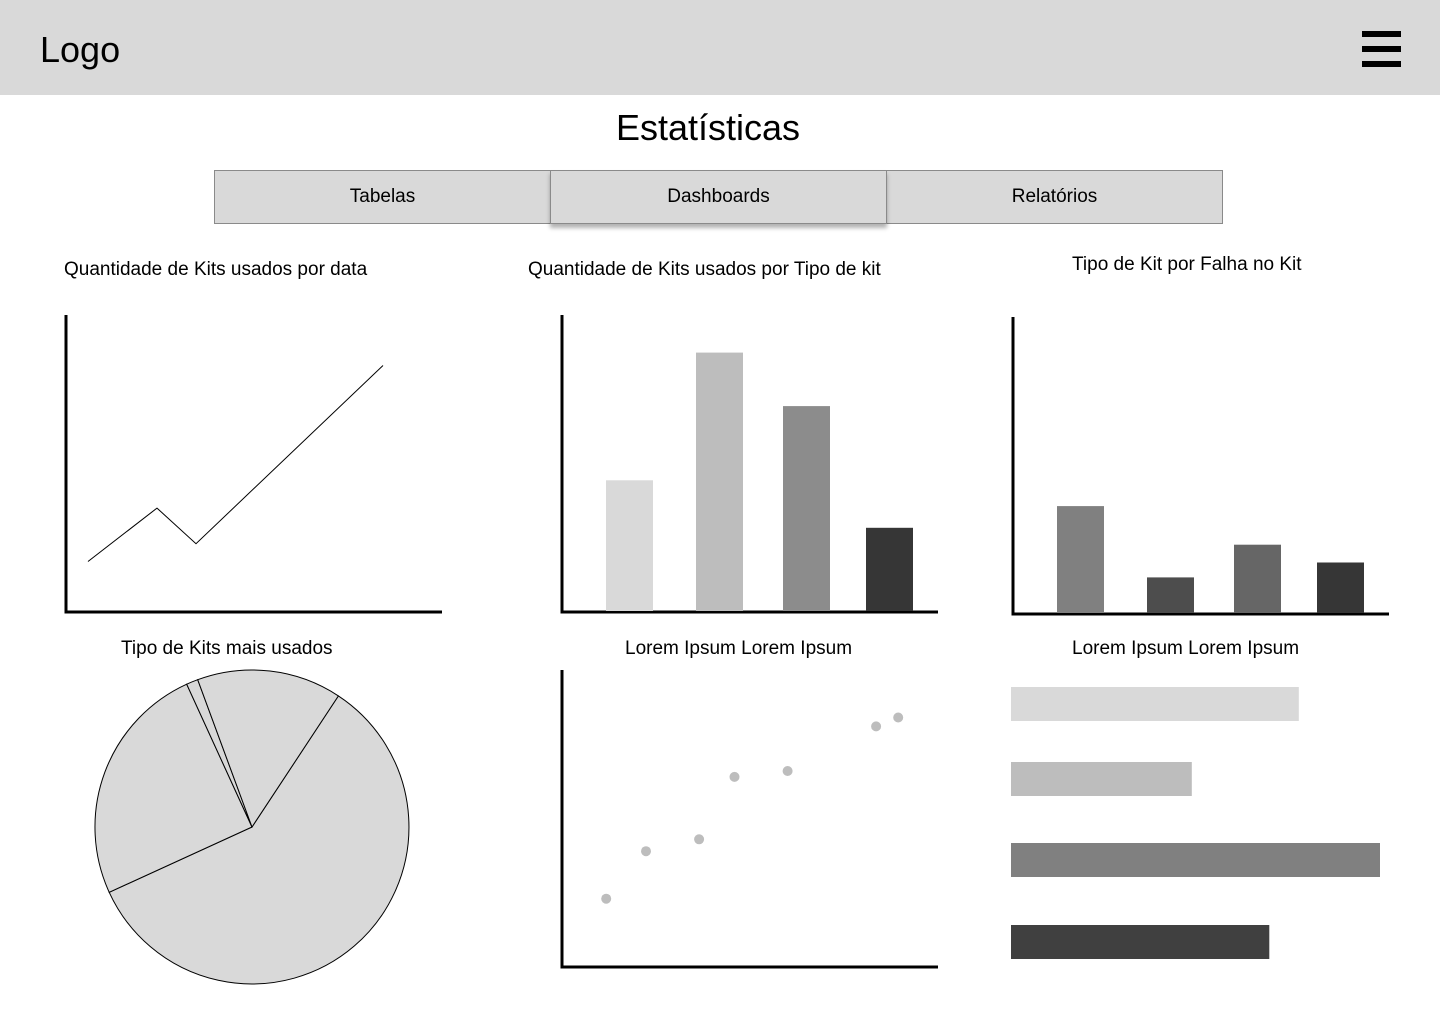 This screenshot has width=1440, height=1024. I want to click on page-title: Estatísticas, so click(708, 127).